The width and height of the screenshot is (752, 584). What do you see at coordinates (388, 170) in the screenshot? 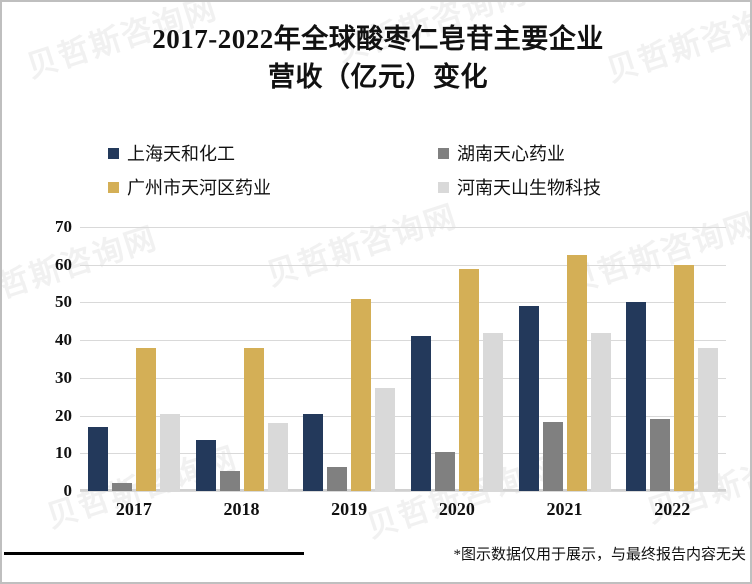
I see `chart-legend: 上海天和化工 湖南天心药业广州市天河区药业 河南天山生物科技` at bounding box center [388, 170].